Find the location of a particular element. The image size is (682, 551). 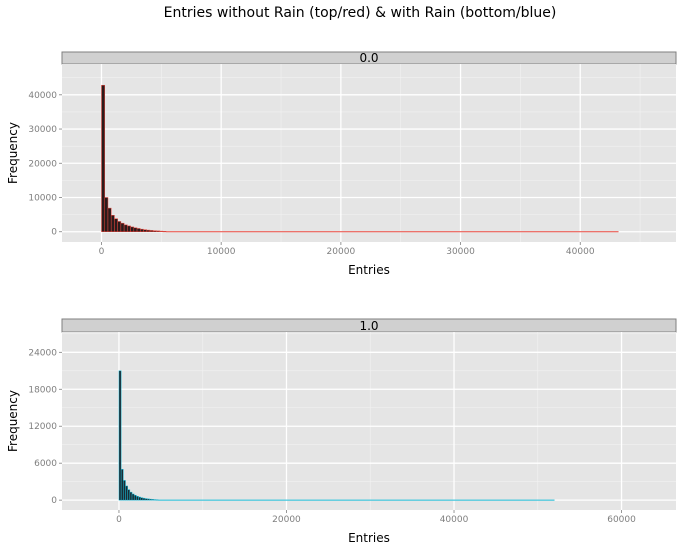

y-tick-label: 30000 is located at coordinates (42, 130).